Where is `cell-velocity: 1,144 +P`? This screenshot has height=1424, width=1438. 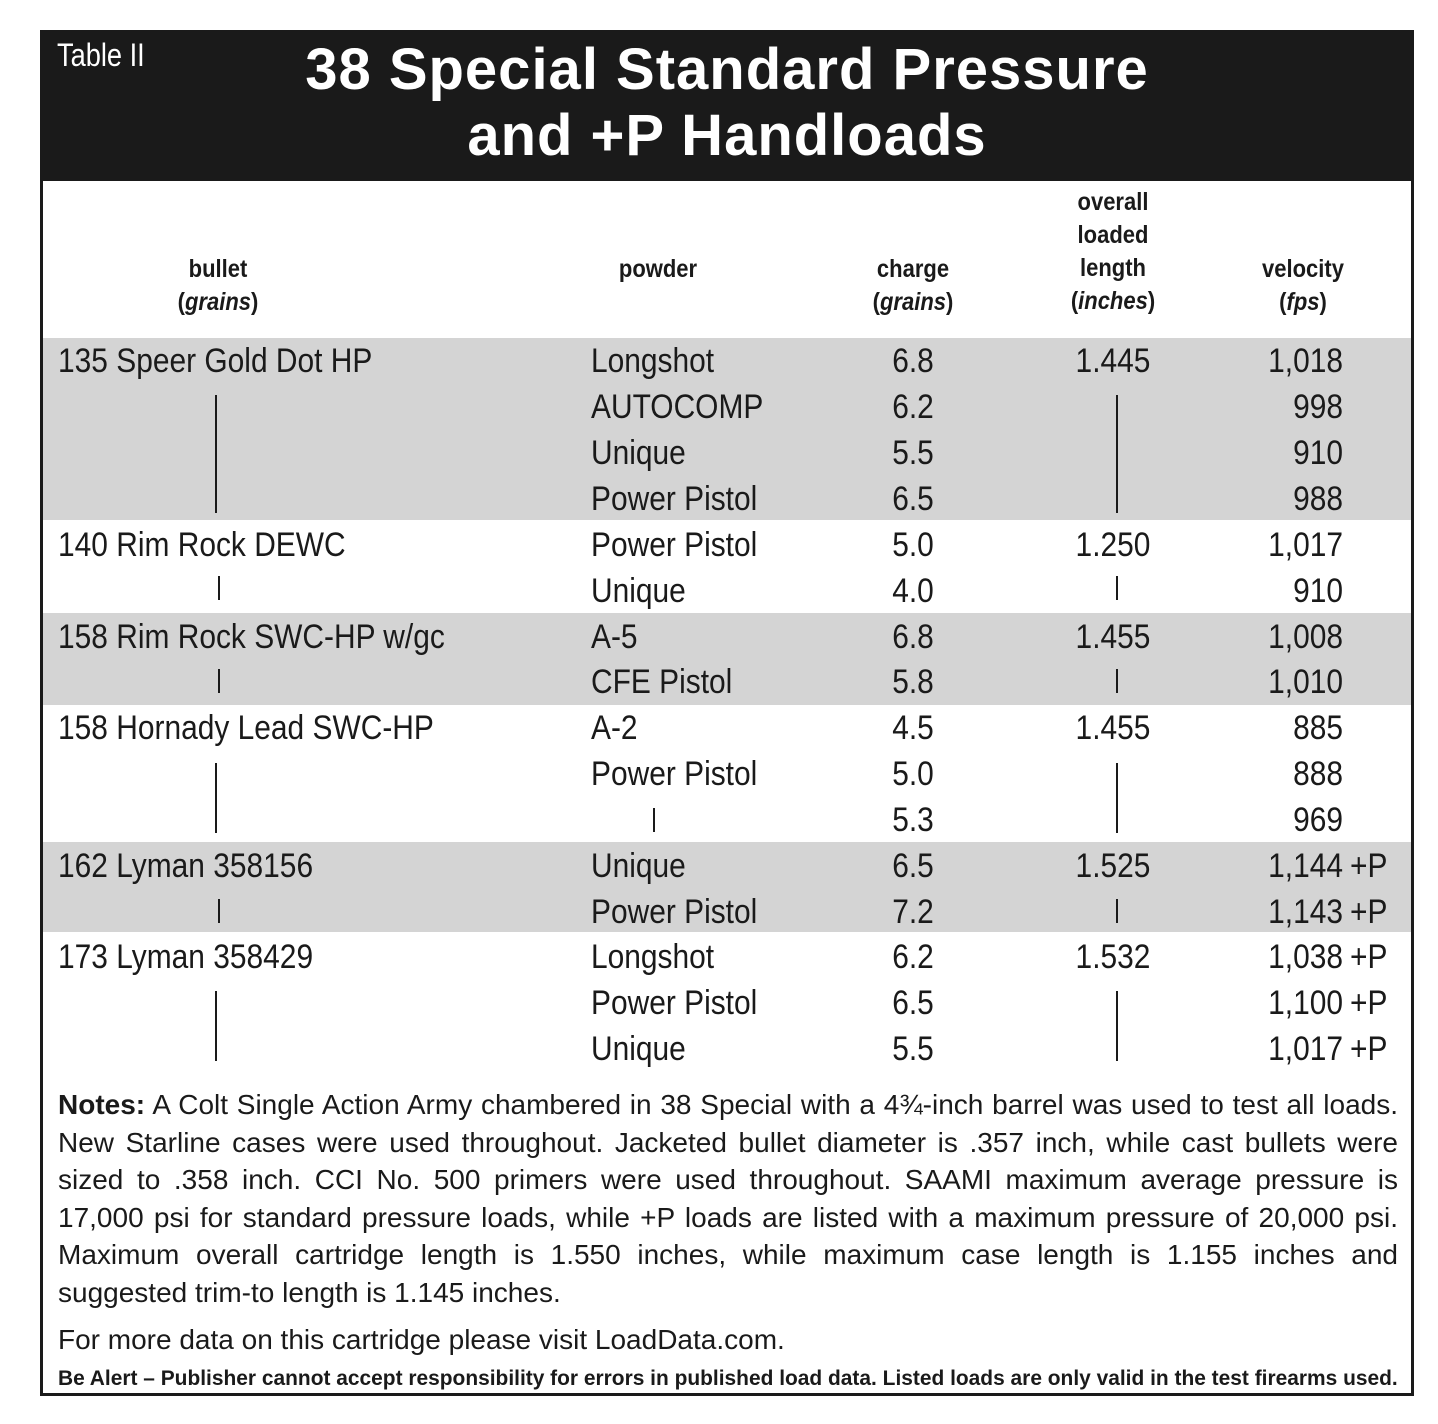
cell-velocity: 1,144 +P is located at coordinates (1321, 866).